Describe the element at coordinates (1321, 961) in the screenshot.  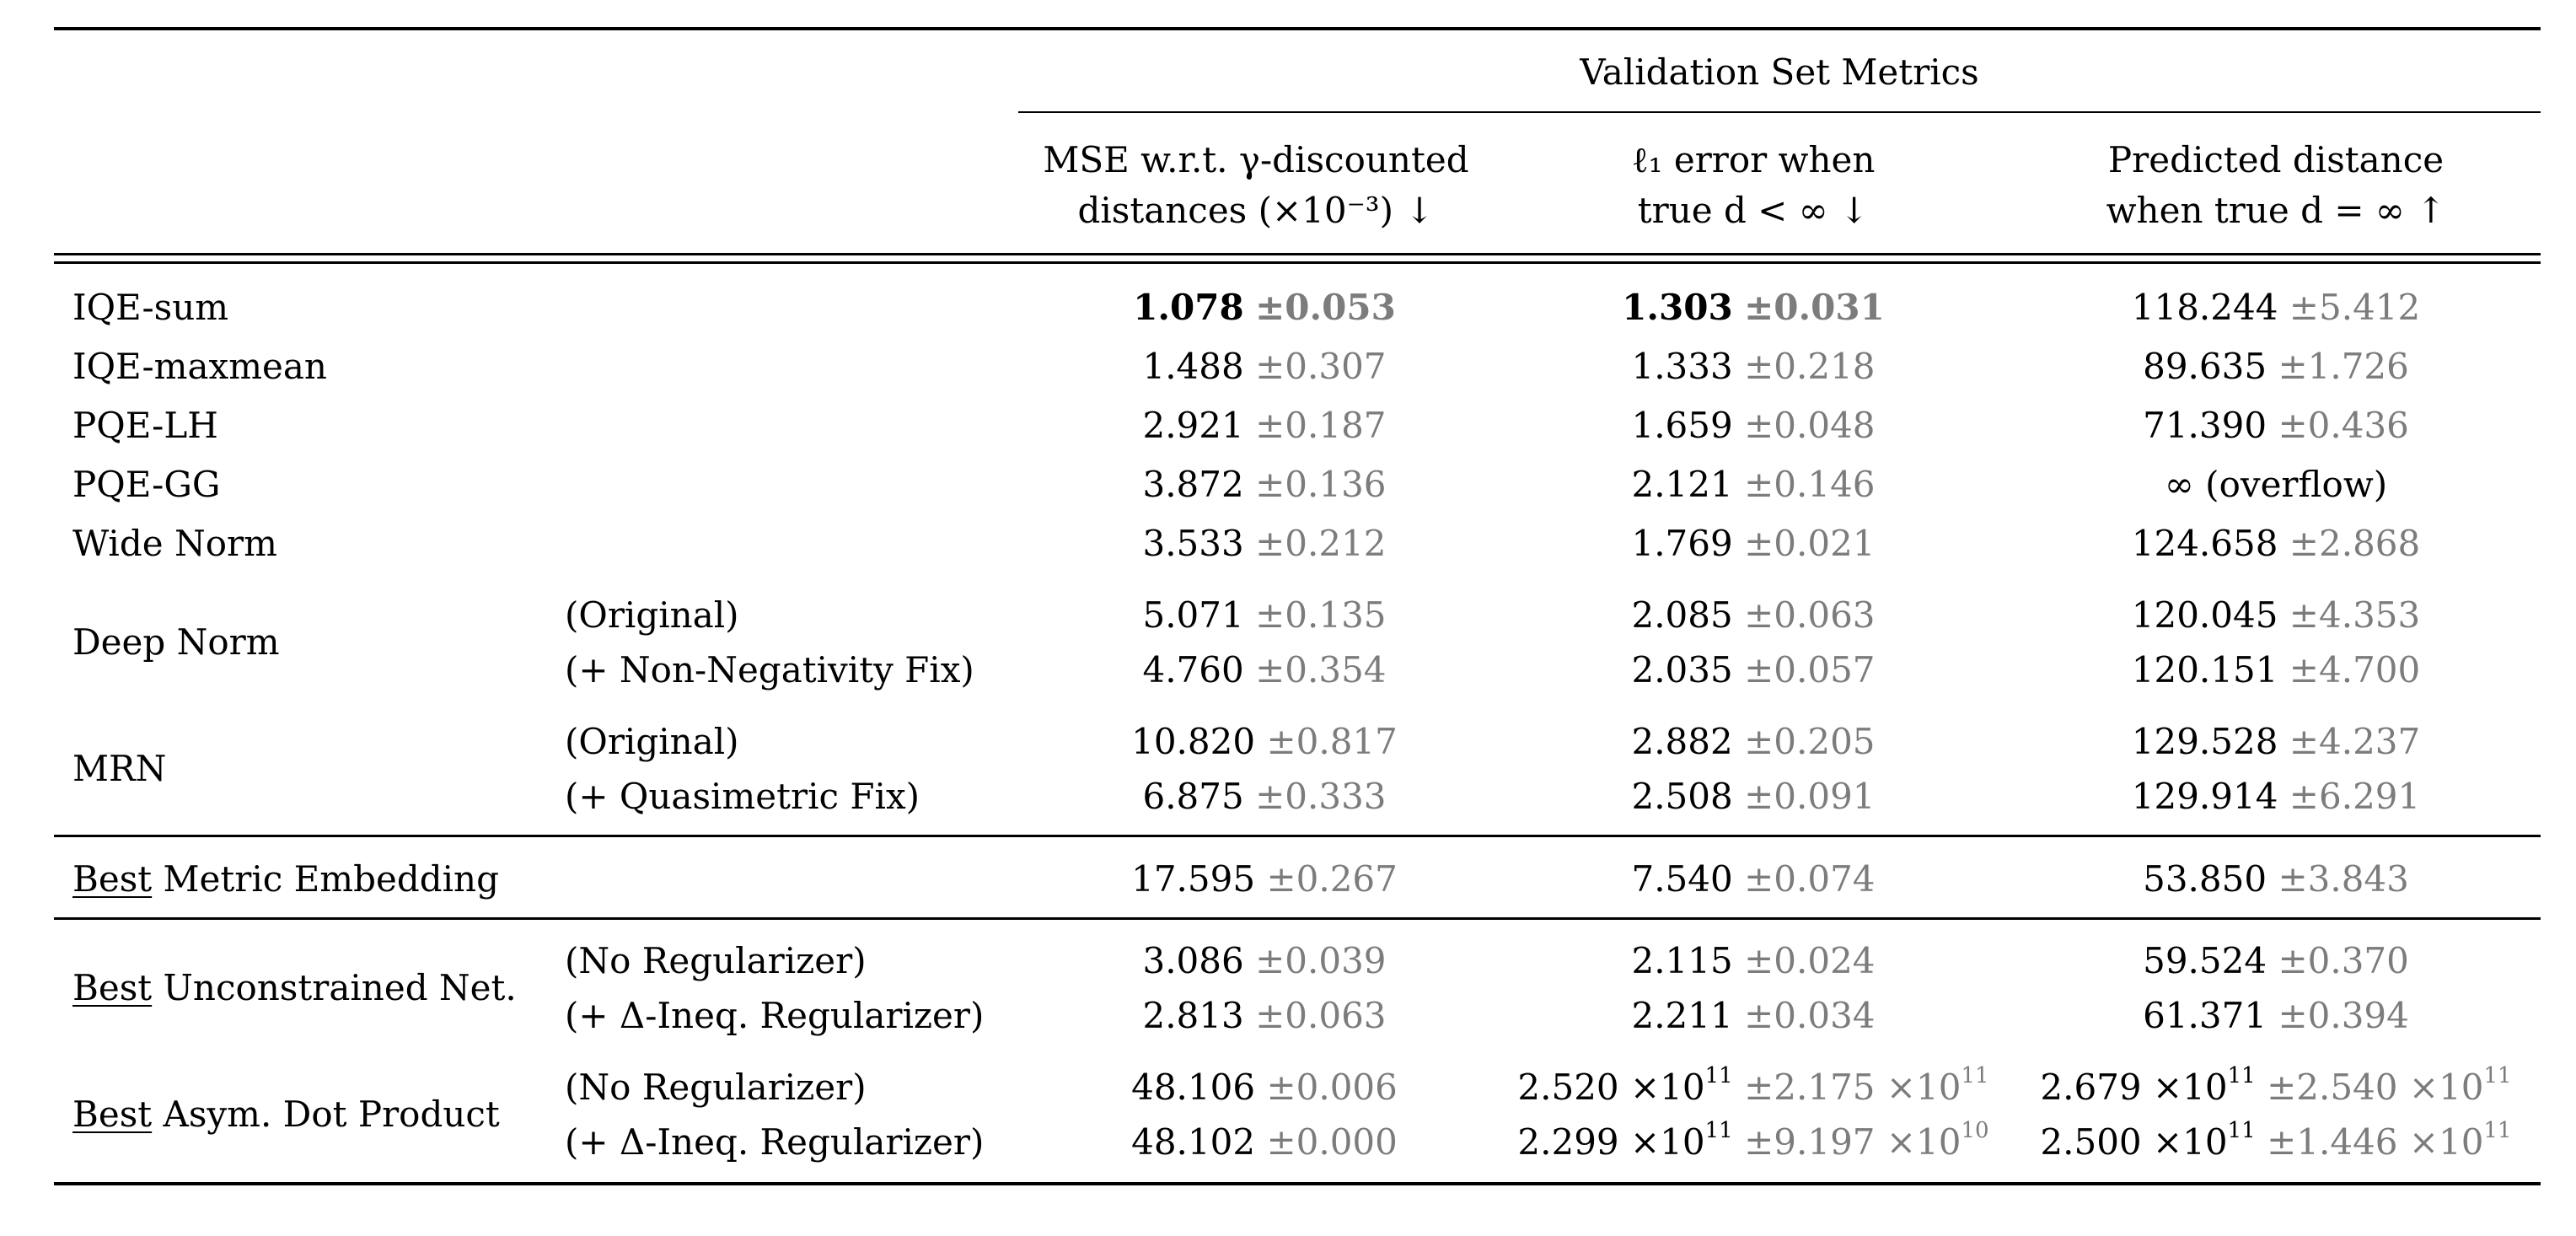
I see `metric-stddev: ±0.039` at that location.